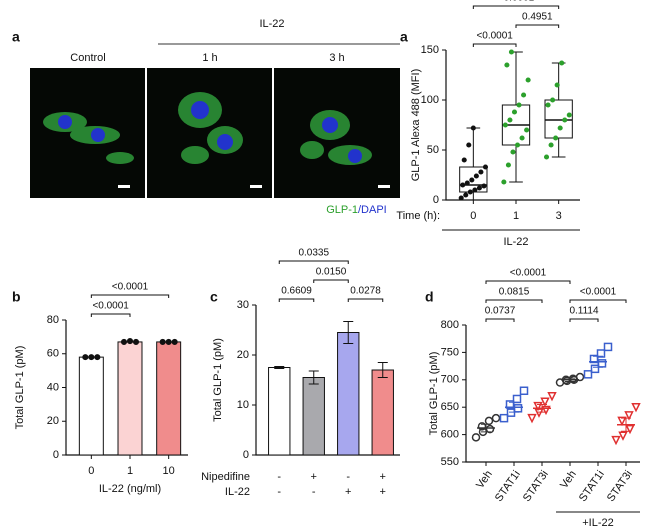 This screenshot has width=660, height=531. Describe the element at coordinates (450, 407) in the screenshot. I see `y-tick-label: 650` at that location.